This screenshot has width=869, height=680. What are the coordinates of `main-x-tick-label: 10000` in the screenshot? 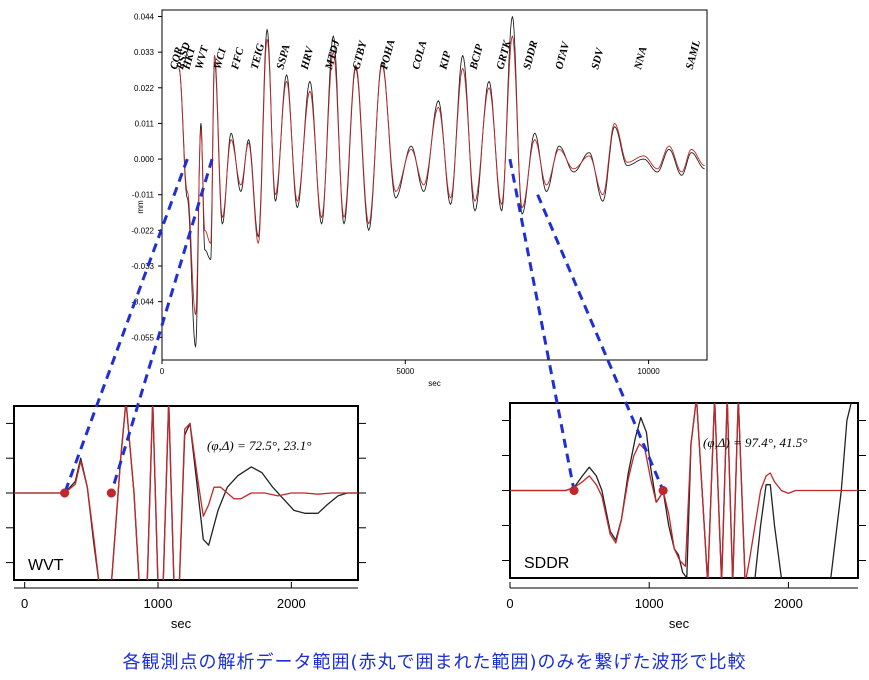 It's located at (648, 371).